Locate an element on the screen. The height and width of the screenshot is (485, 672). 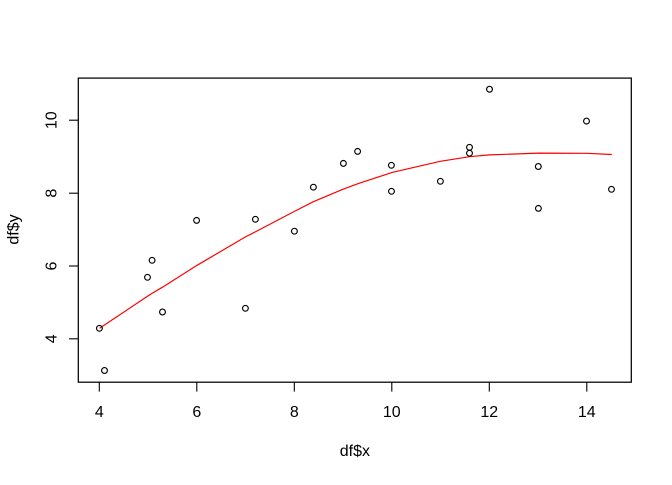
svg-text: 12 is located at coordinates (489, 412).